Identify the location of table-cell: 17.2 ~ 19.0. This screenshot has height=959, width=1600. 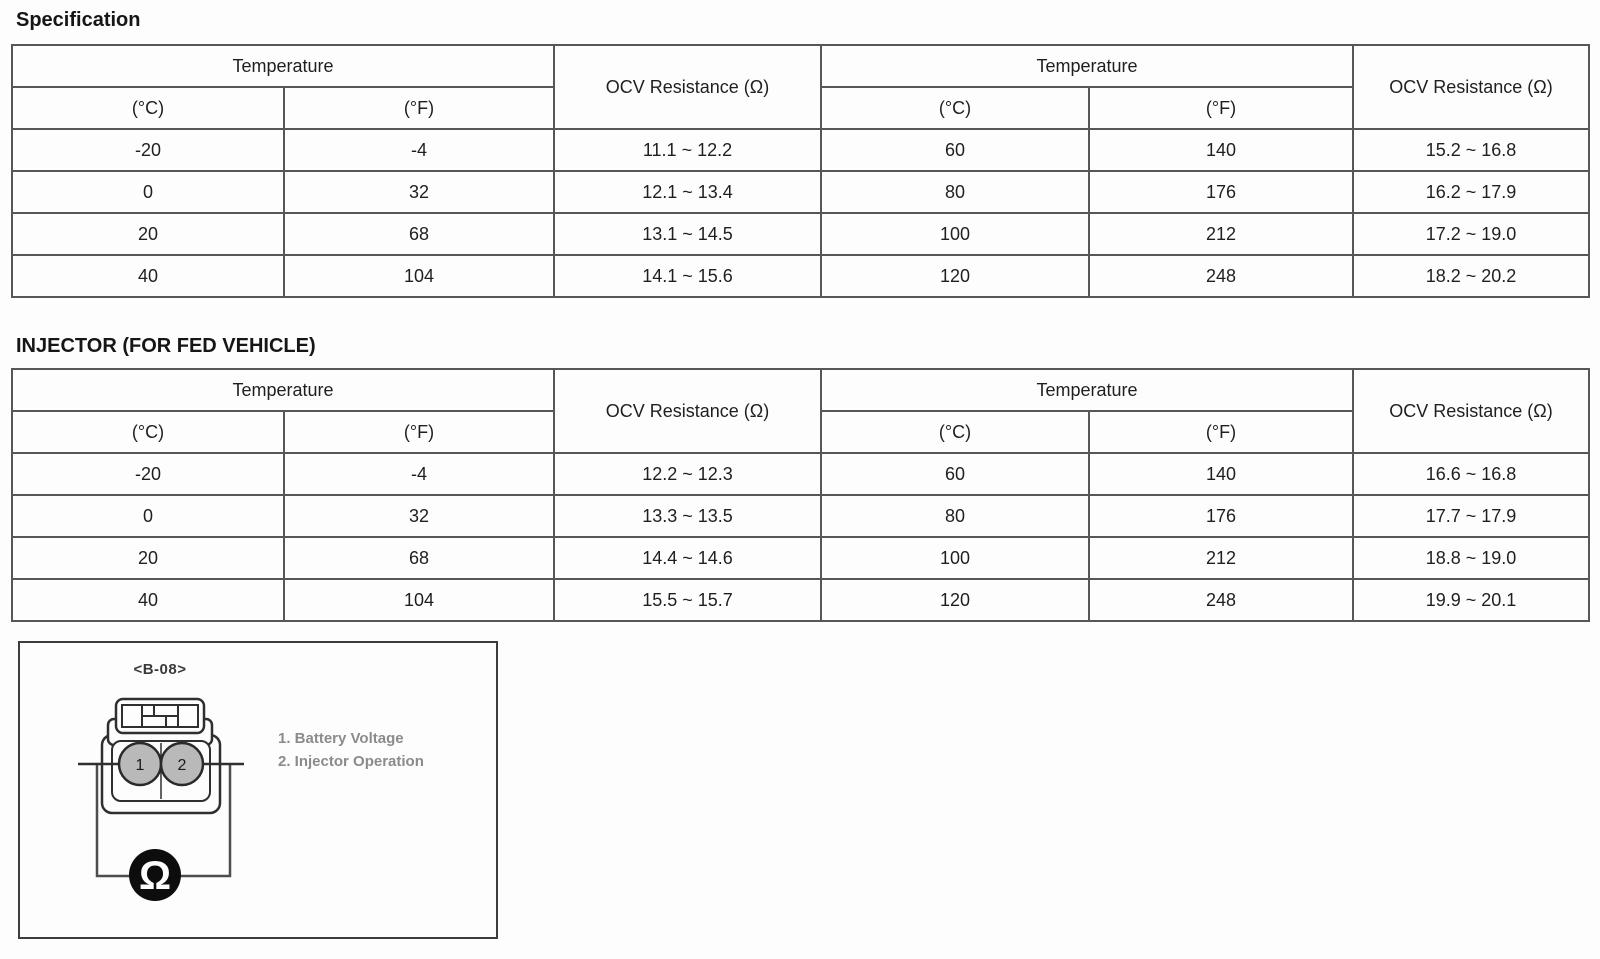
(1471, 234).